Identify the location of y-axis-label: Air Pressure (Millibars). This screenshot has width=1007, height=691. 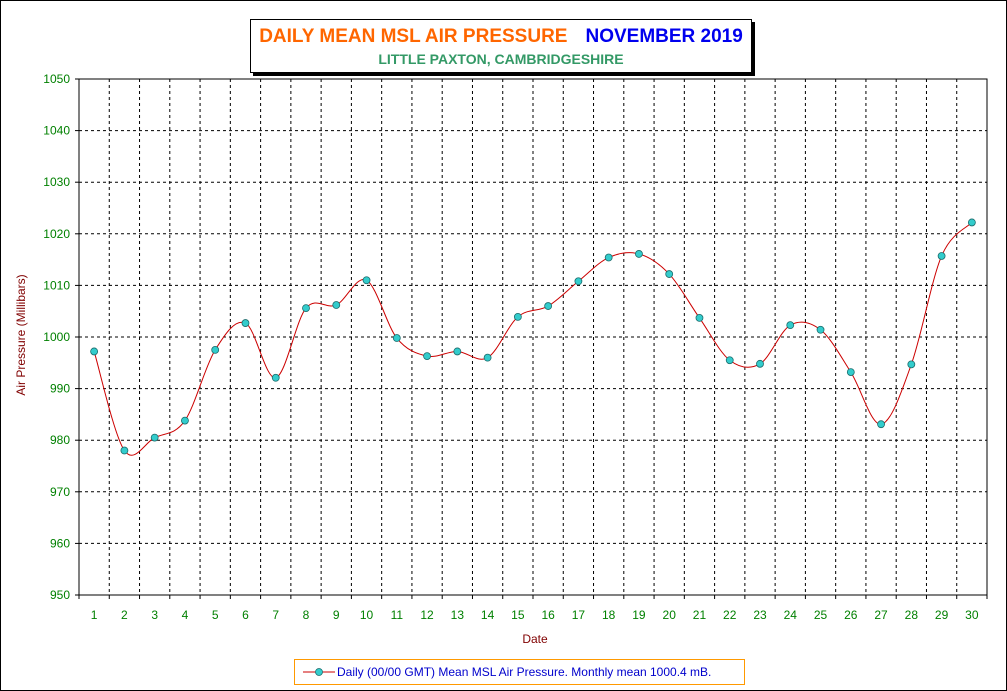
(21, 334).